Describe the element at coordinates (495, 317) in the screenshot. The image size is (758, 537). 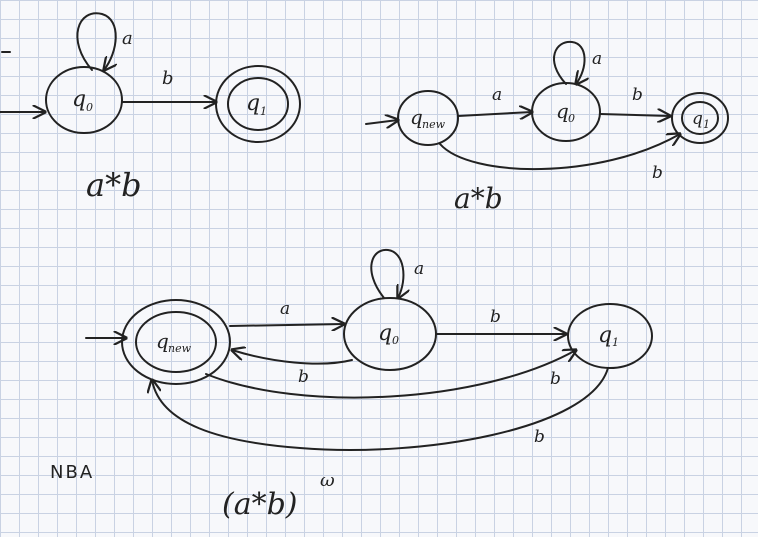
I see `d3-edge-q0-q1-label: b` at that location.